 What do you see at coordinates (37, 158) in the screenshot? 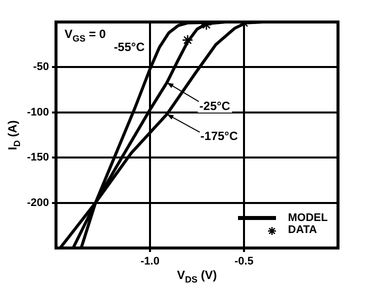
I see `y-tick-label: -150` at bounding box center [37, 158].